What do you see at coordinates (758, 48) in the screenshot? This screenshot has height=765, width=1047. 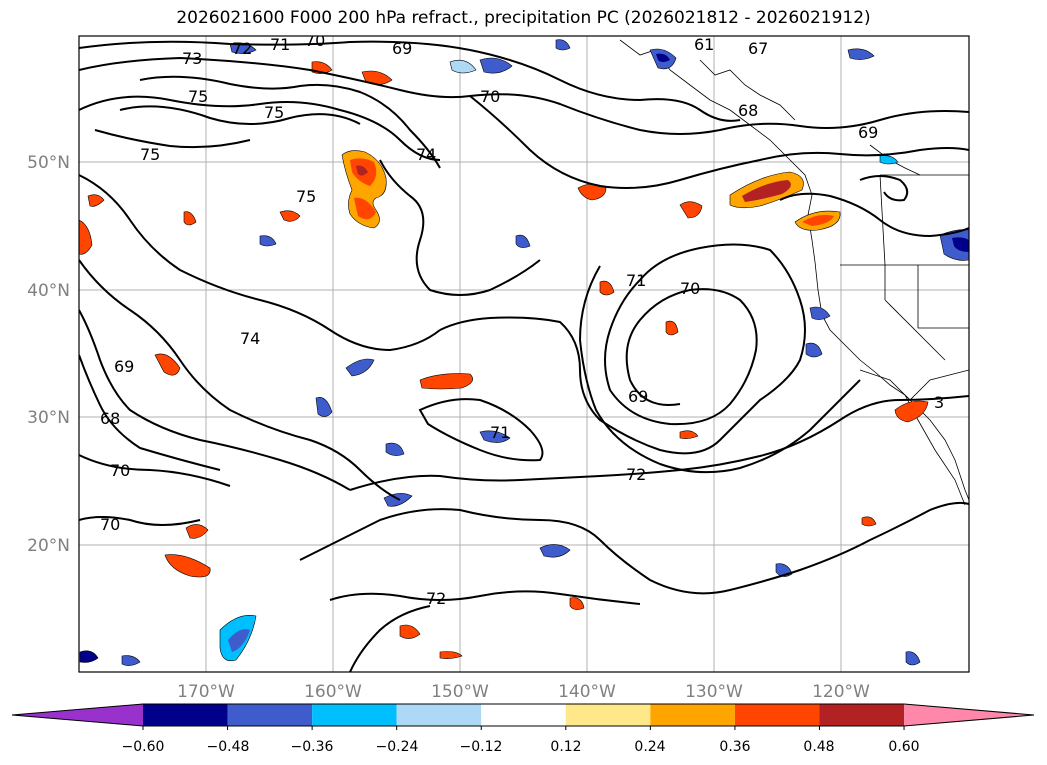 I see `contour-label: 67` at bounding box center [758, 48].